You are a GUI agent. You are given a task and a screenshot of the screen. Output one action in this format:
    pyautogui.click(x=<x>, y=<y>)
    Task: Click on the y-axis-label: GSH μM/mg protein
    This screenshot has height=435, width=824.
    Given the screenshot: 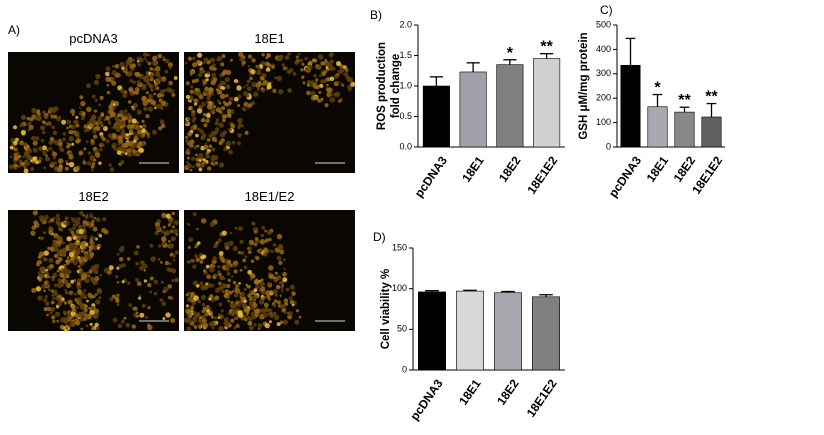 What is the action you would take?
    pyautogui.click(x=584, y=85)
    